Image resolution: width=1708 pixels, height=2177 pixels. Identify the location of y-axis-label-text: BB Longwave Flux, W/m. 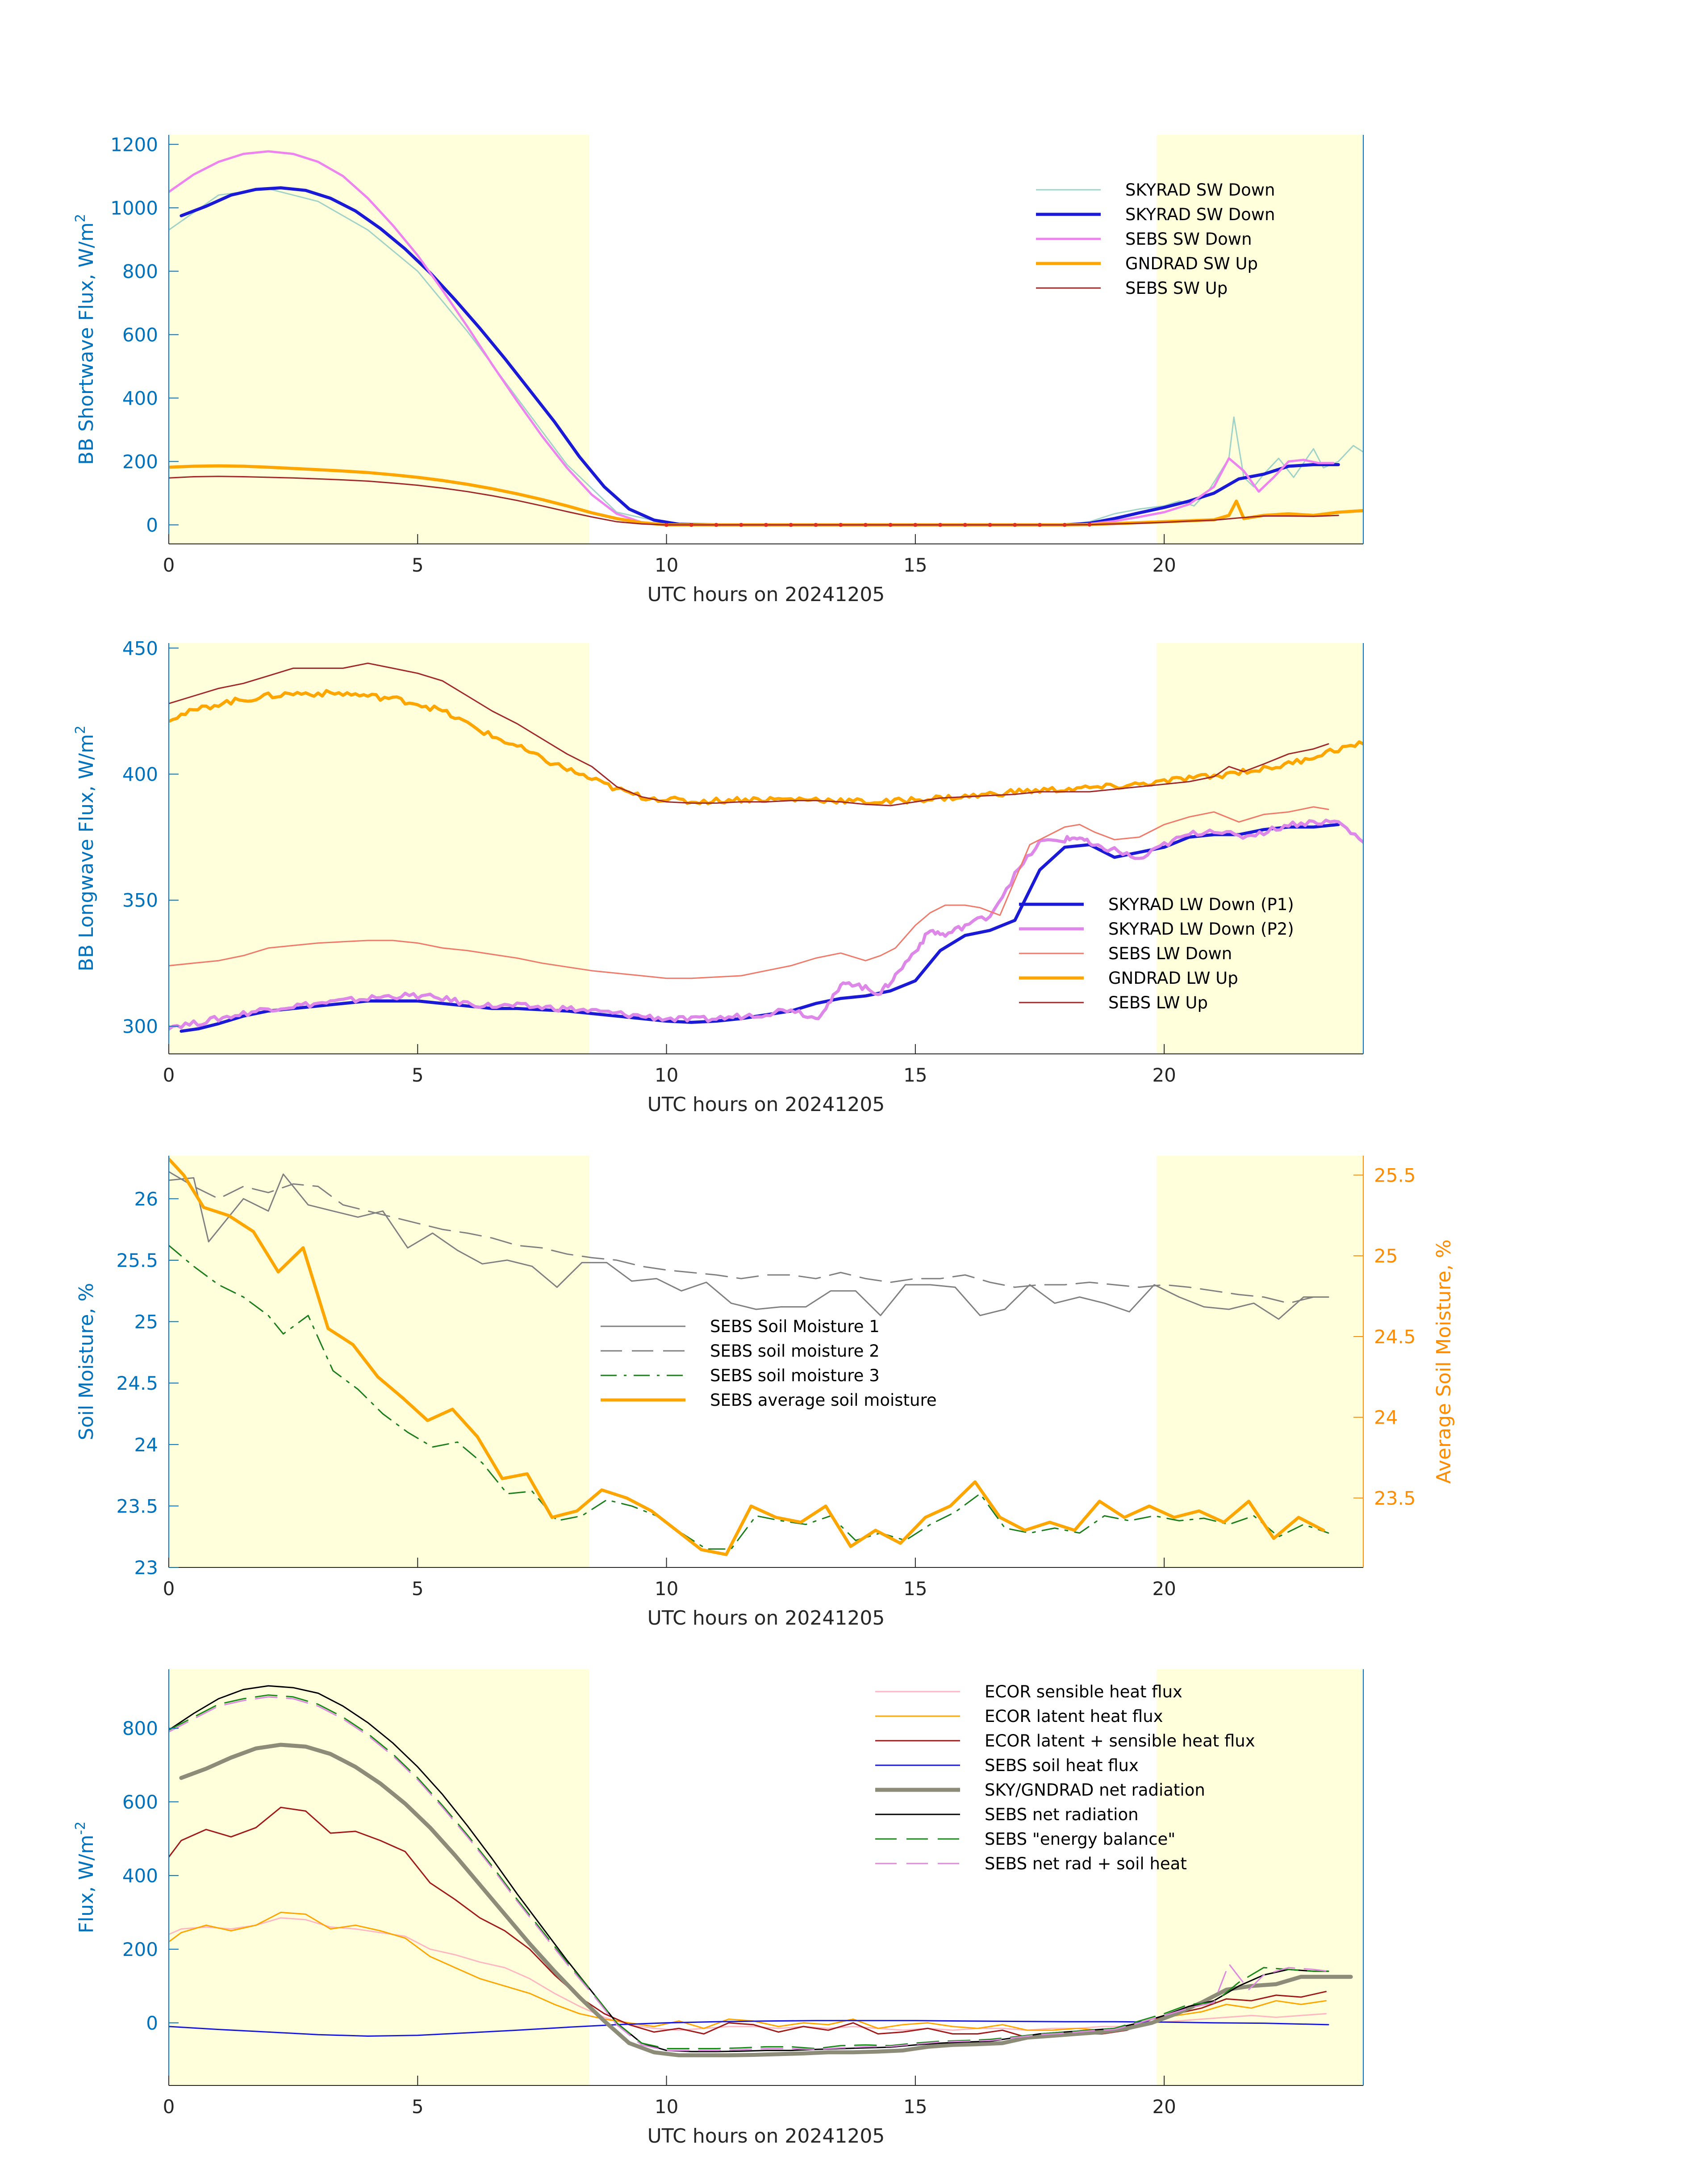
(86, 853).